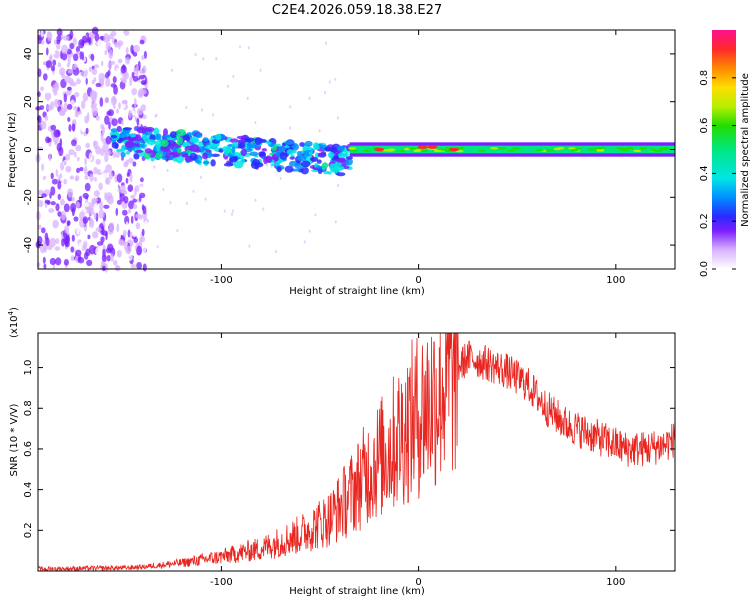 The height and width of the screenshot is (600, 750). Describe the element at coordinates (745, 150) in the screenshot. I see `colorbar-label: Normalized spectral amplitude` at that location.